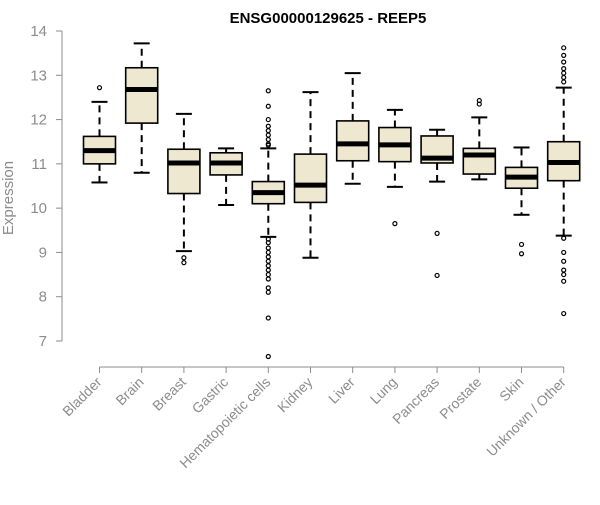  I want to click on x-tick-label: Lung, so click(383, 390).